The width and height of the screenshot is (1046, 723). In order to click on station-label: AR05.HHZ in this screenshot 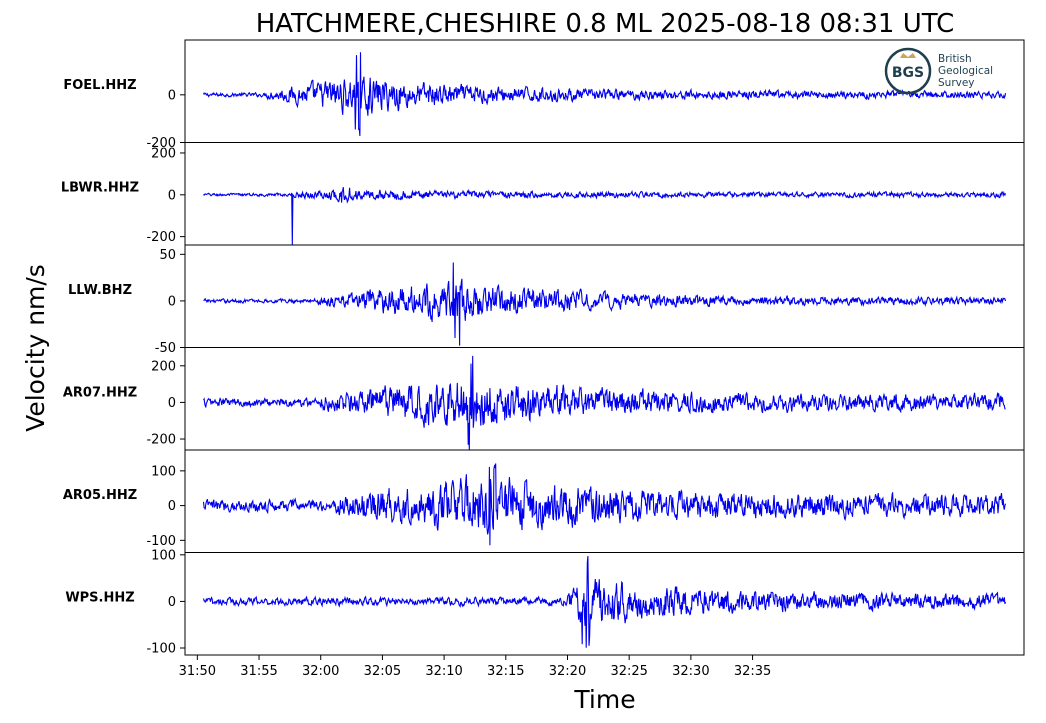, I will do `click(100, 495)`.